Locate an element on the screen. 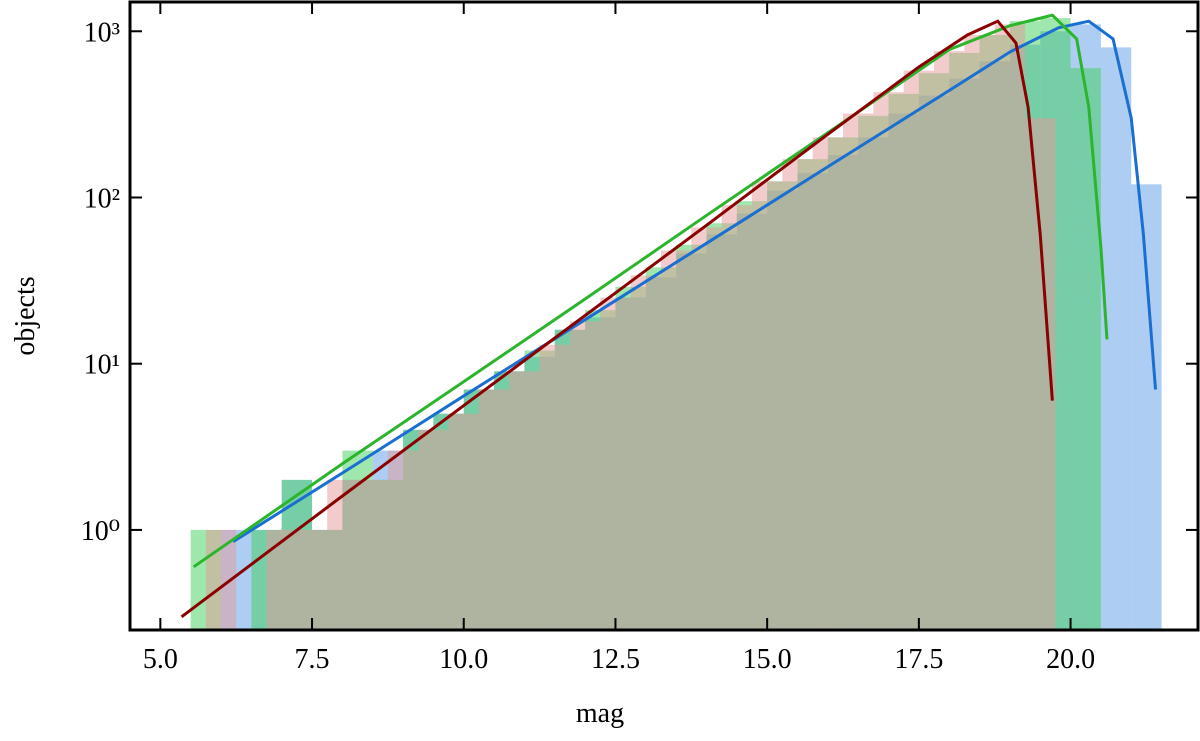 This screenshot has width=1200, height=741. y-tick-label: 10¹ is located at coordinates (102, 365).